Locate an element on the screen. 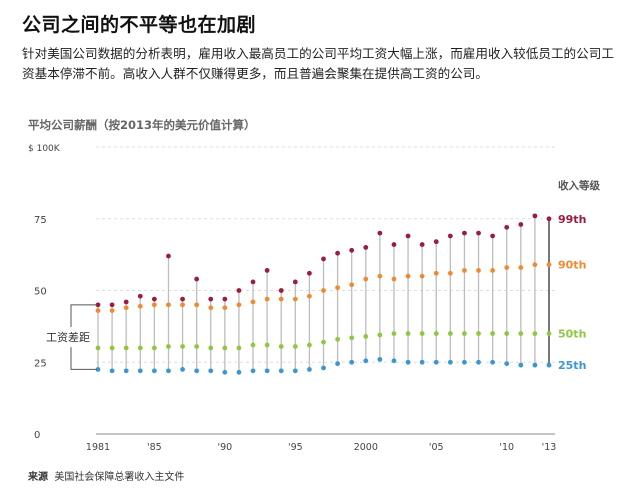  source-label: 来源 is located at coordinates (38, 477).